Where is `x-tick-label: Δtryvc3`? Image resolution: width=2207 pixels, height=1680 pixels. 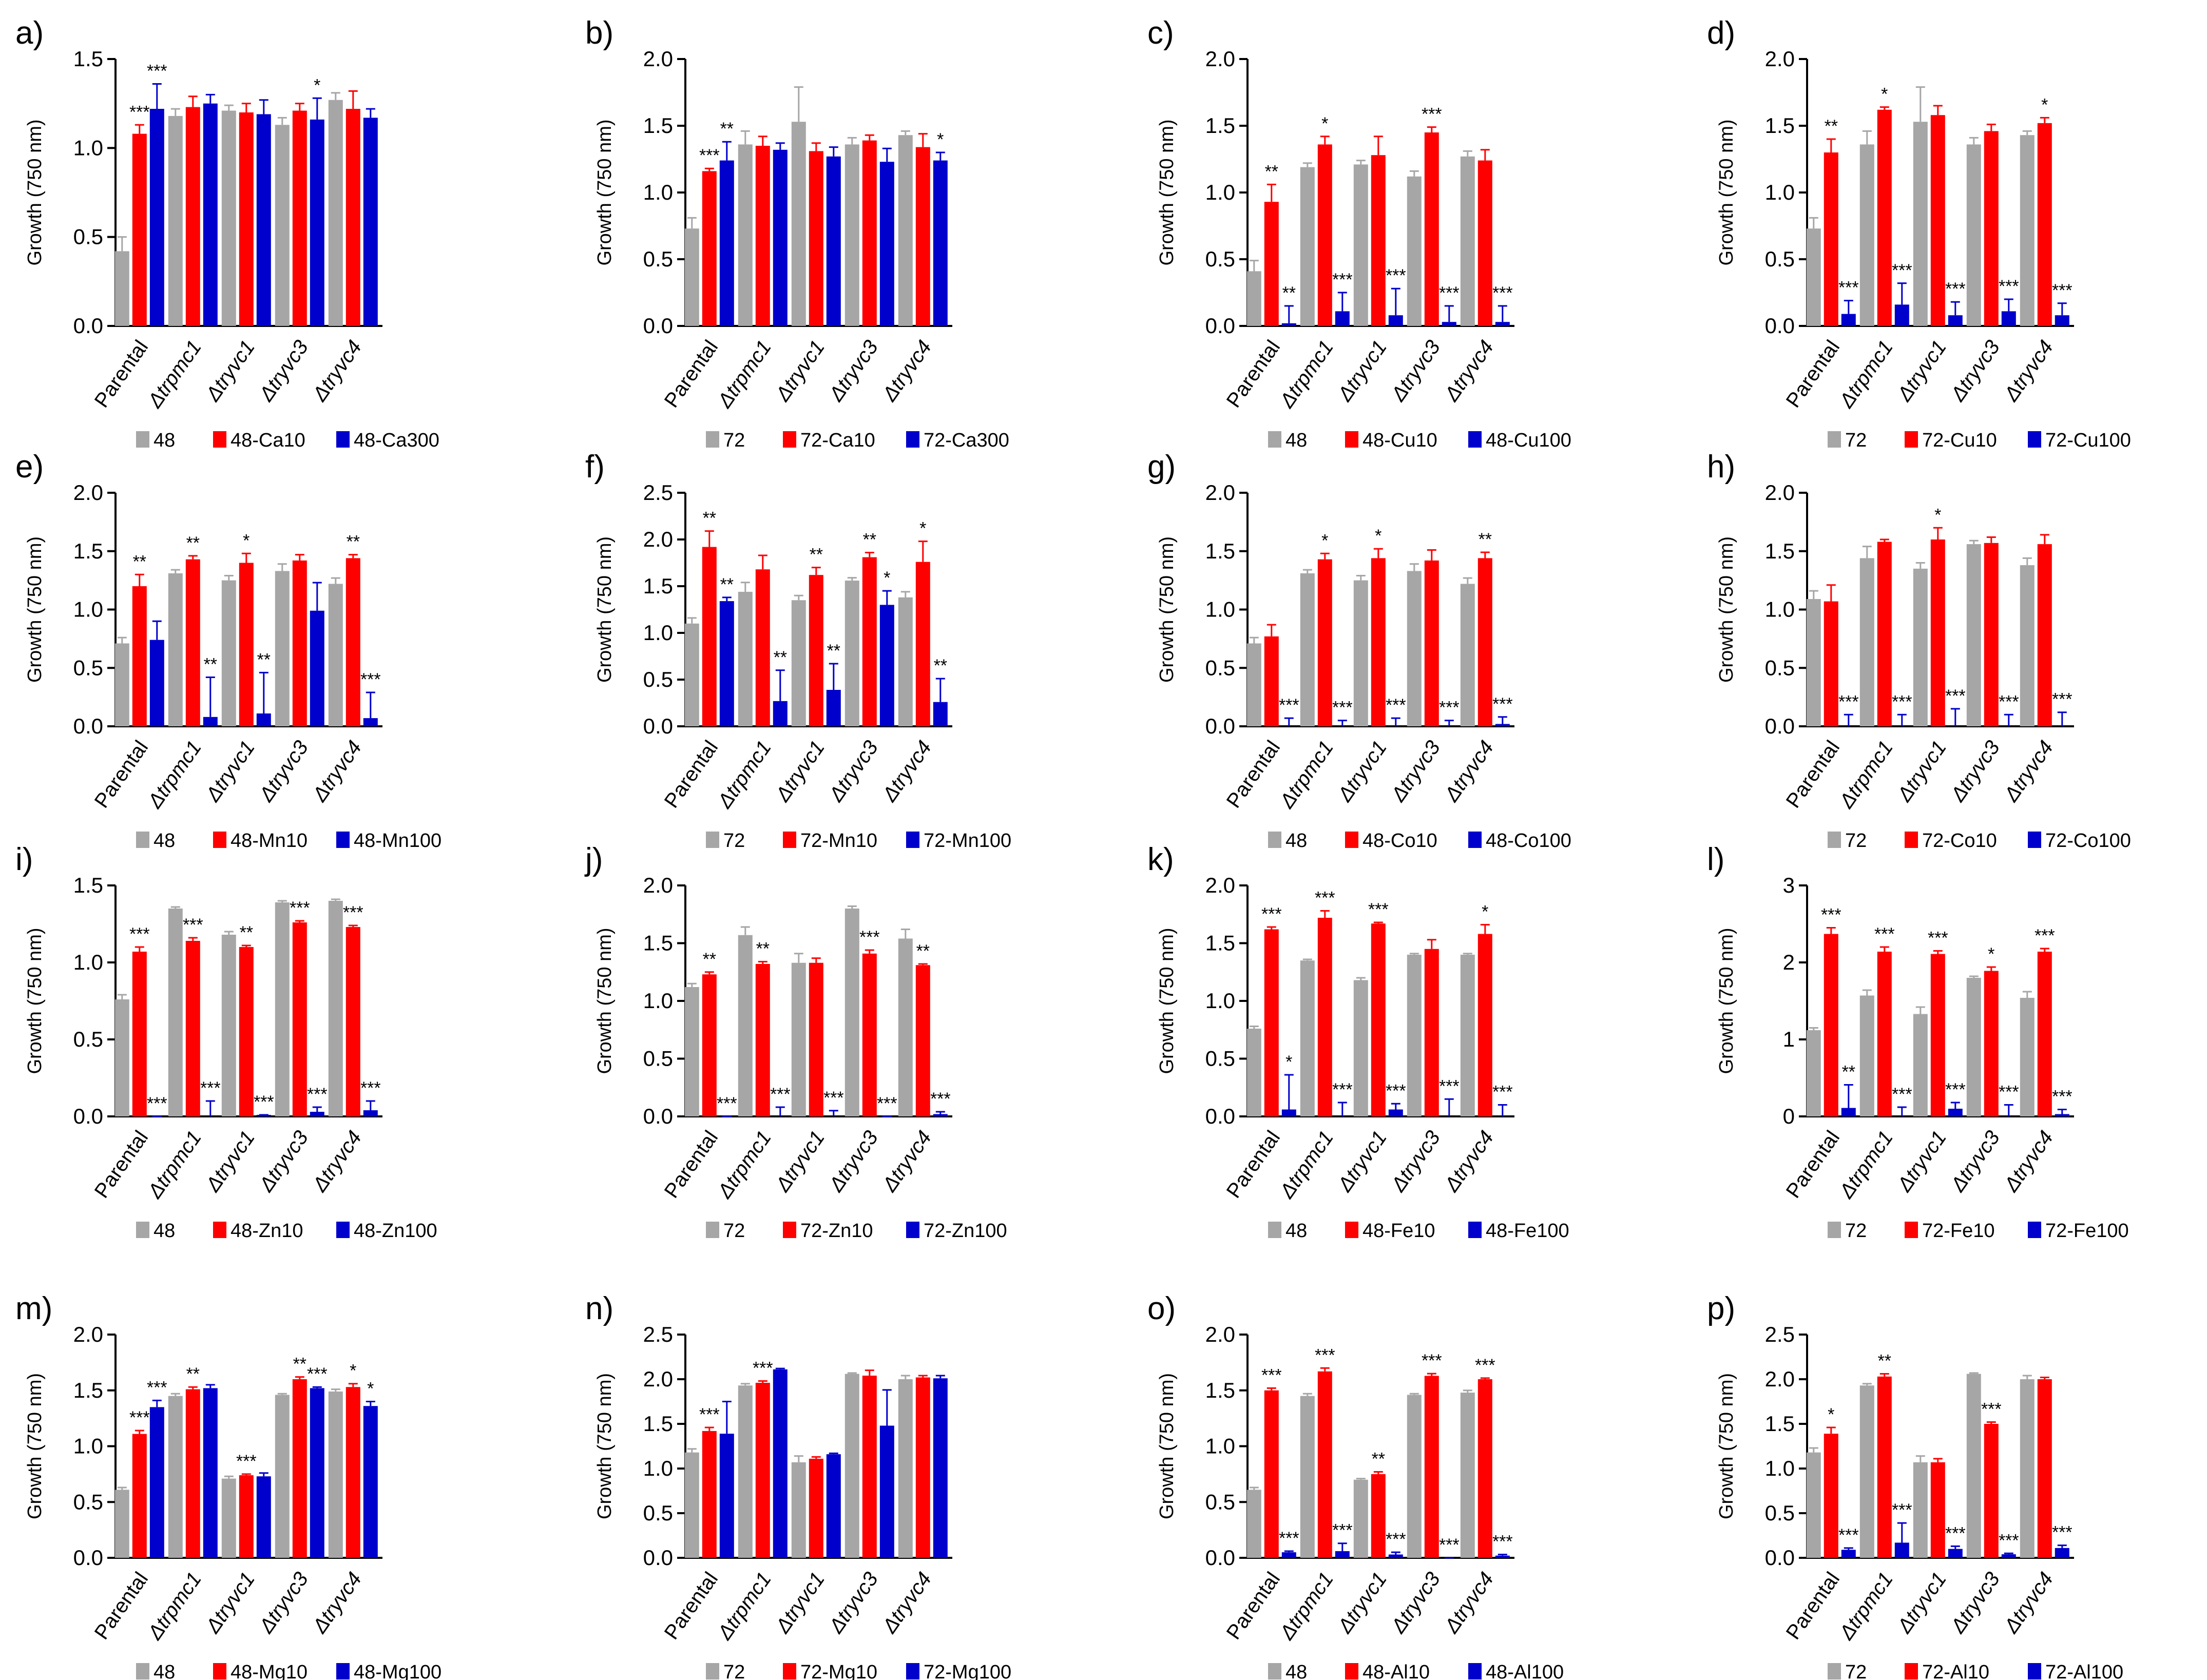 x-tick-label: Δtryvc3 is located at coordinates (853, 370).